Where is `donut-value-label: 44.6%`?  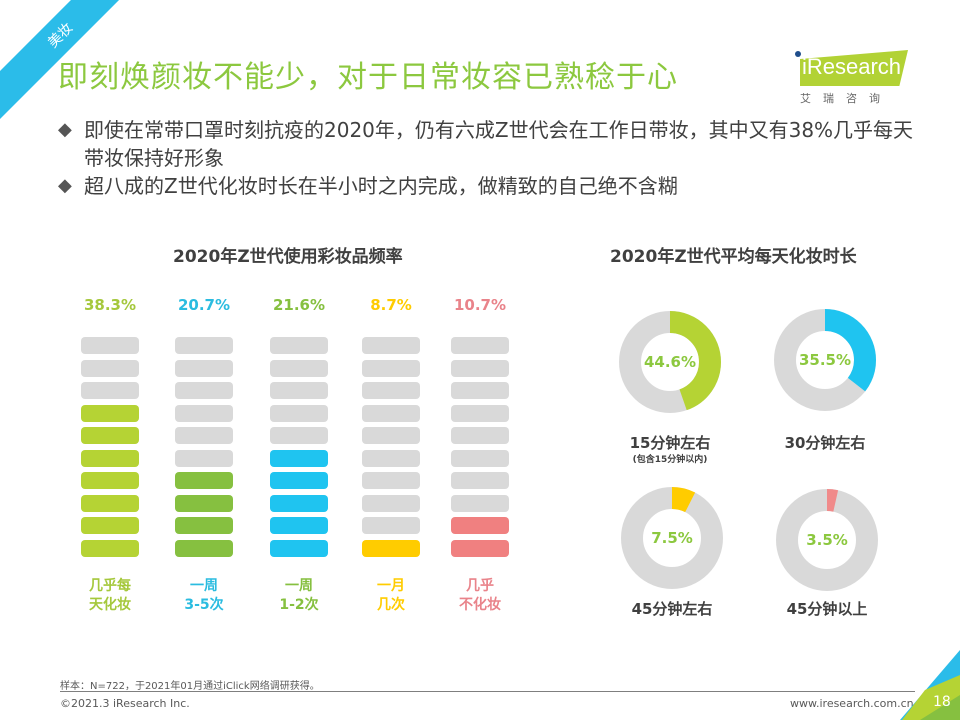 donut-value-label: 44.6% is located at coordinates (670, 362).